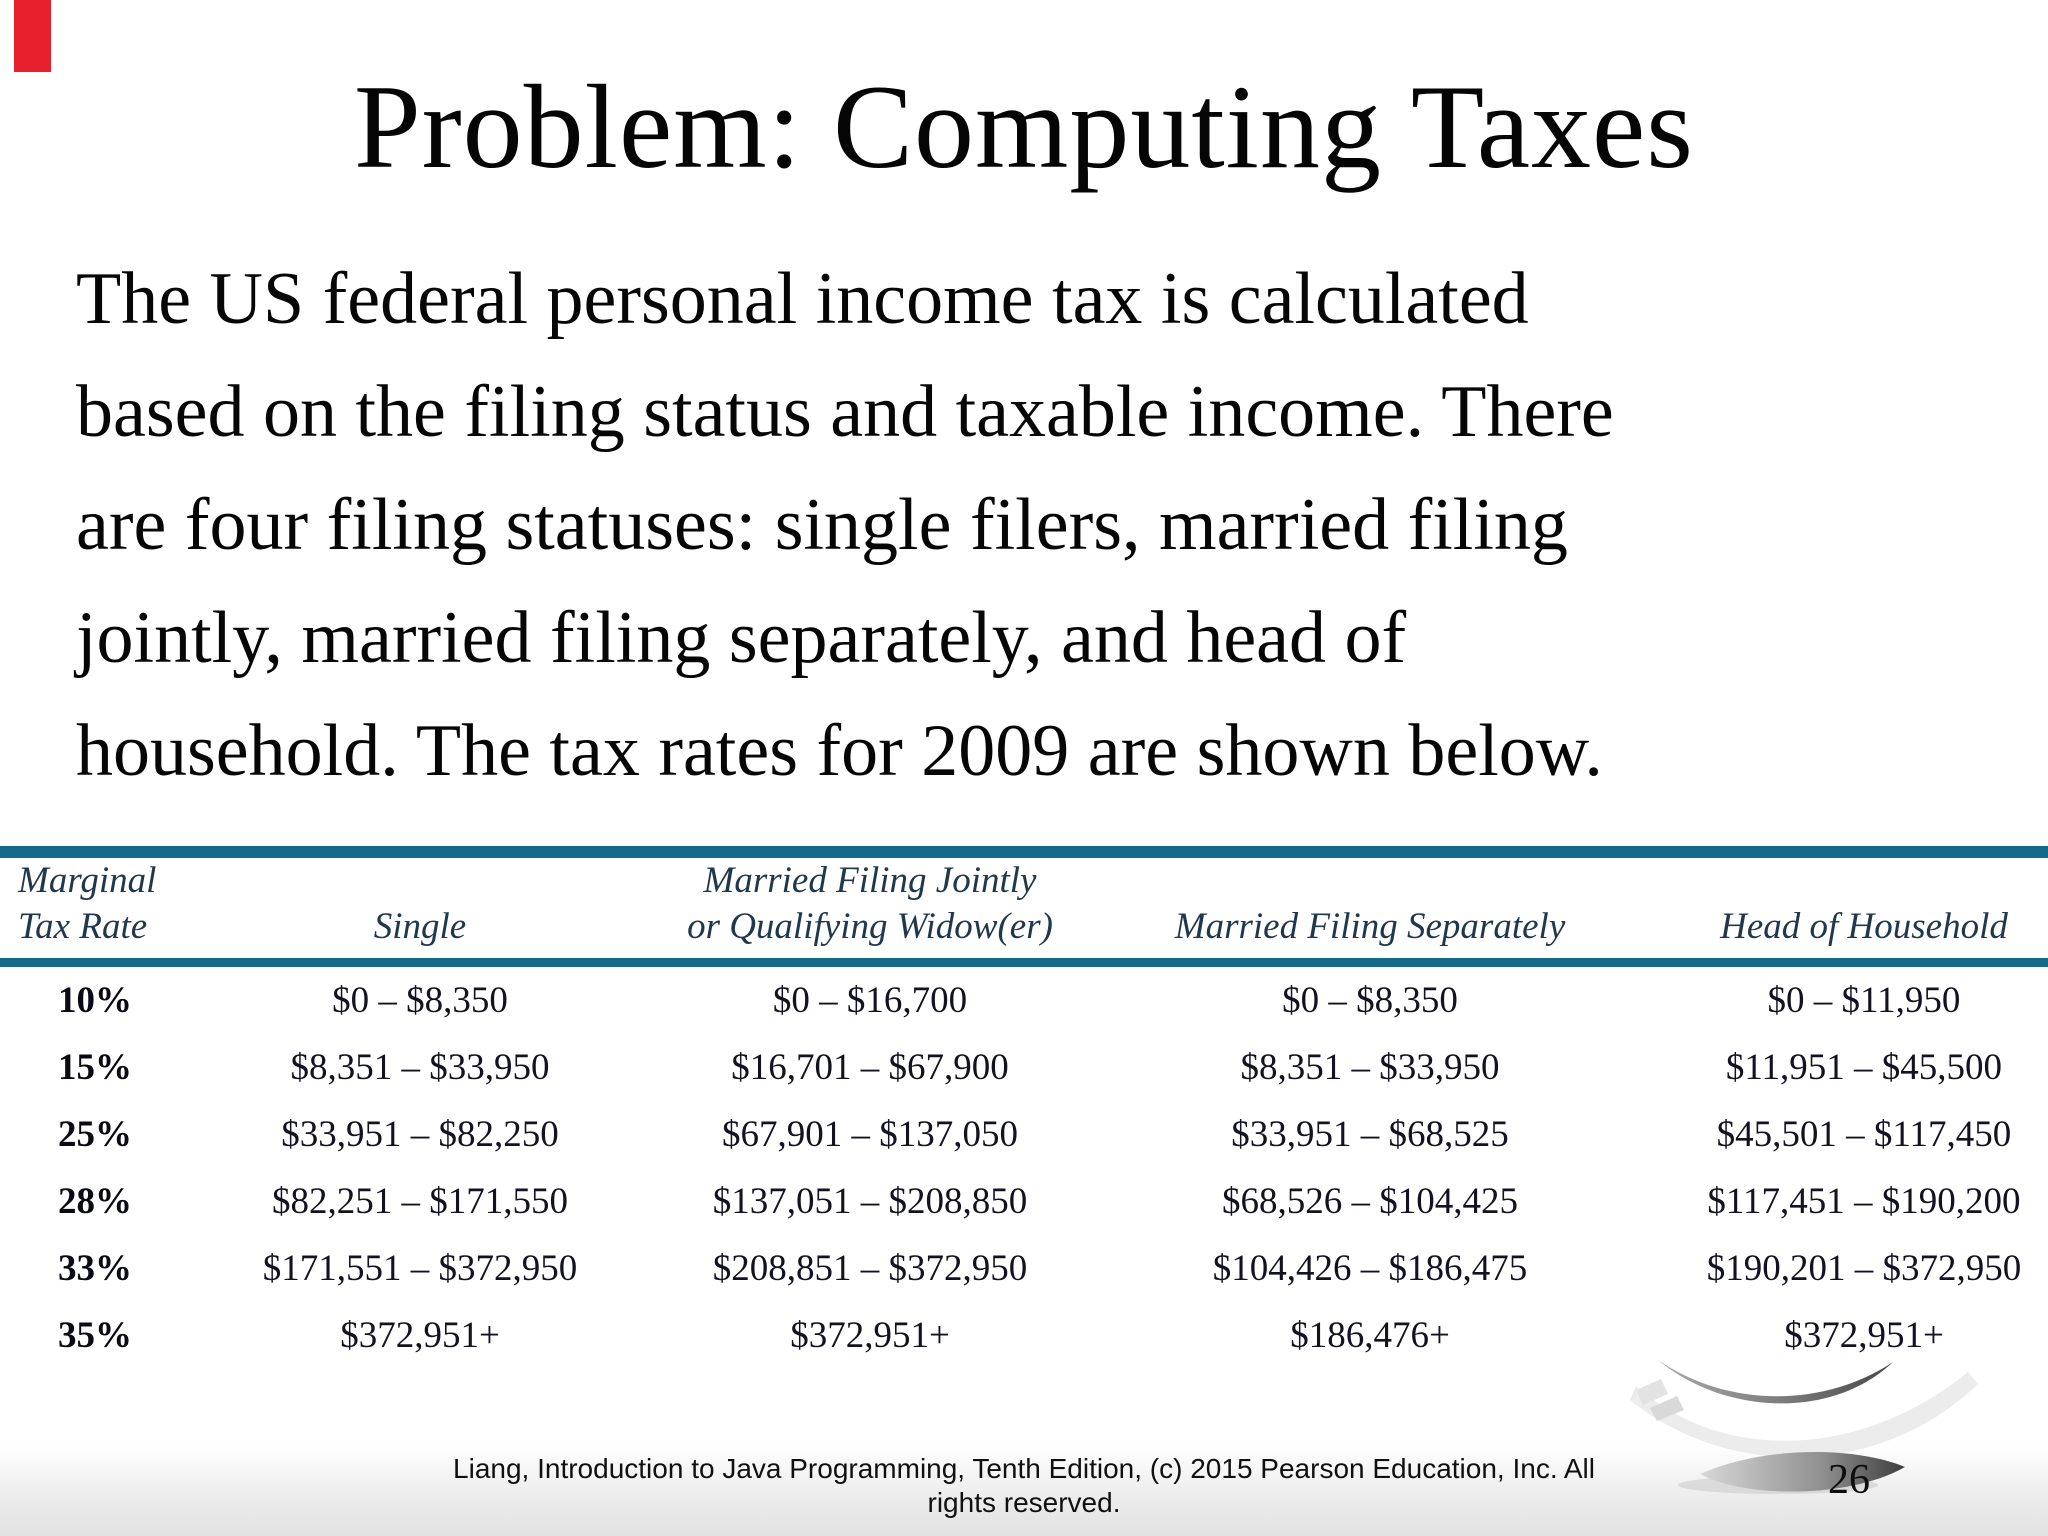 Image resolution: width=2048 pixels, height=1536 pixels. Describe the element at coordinates (1024, 852) in the screenshot. I see `table-top-rule` at that location.